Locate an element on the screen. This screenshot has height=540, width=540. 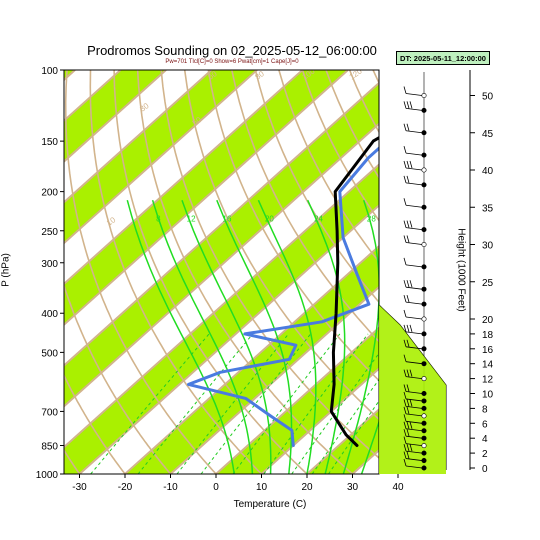
height-tick-label: 10 is located at coordinates (488, 395).